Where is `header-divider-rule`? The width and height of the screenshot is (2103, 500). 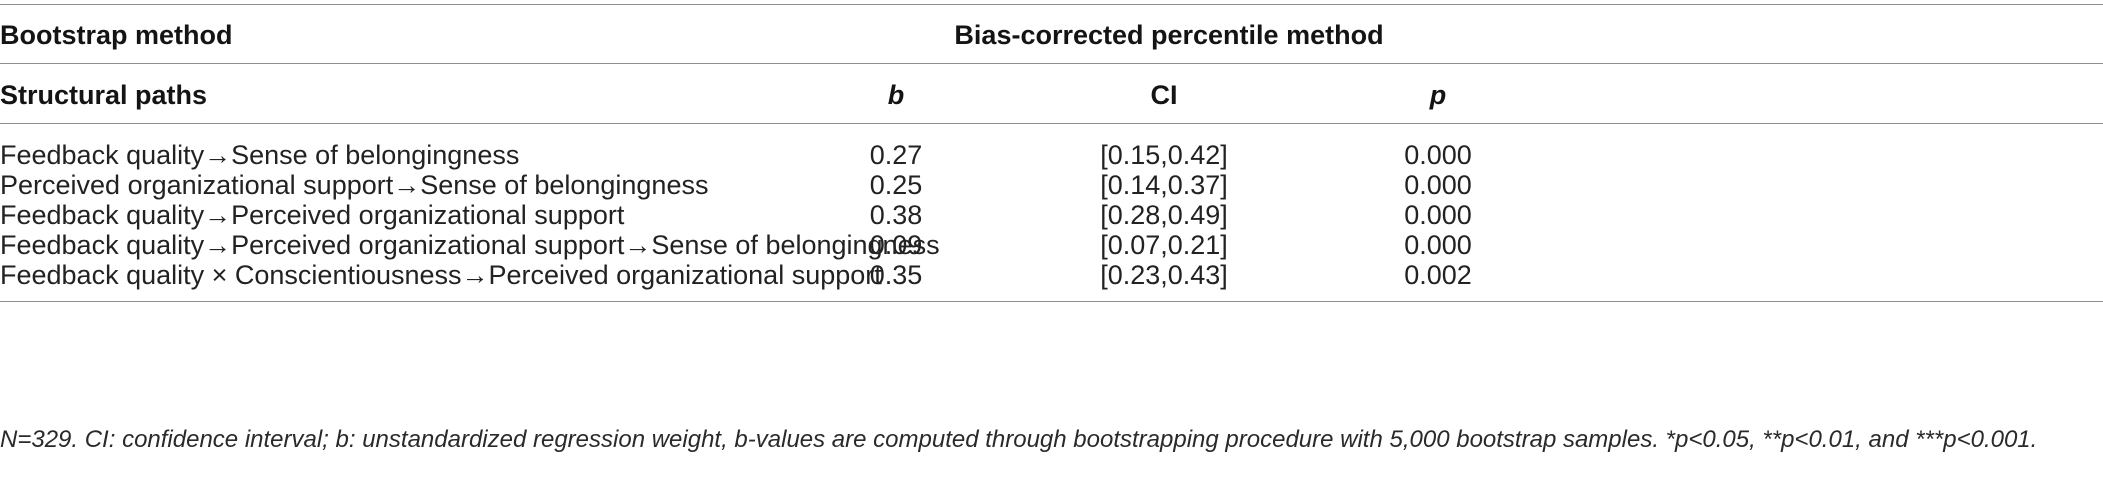 header-divider-rule is located at coordinates (1051, 63).